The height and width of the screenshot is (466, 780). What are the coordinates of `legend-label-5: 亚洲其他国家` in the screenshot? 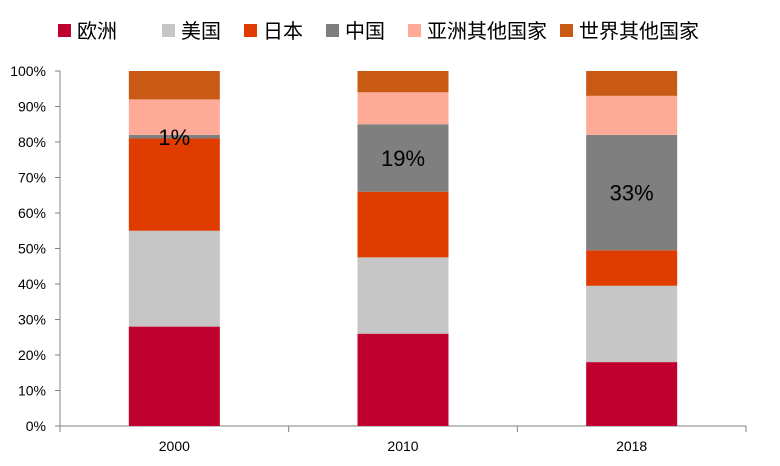 It's located at (487, 31).